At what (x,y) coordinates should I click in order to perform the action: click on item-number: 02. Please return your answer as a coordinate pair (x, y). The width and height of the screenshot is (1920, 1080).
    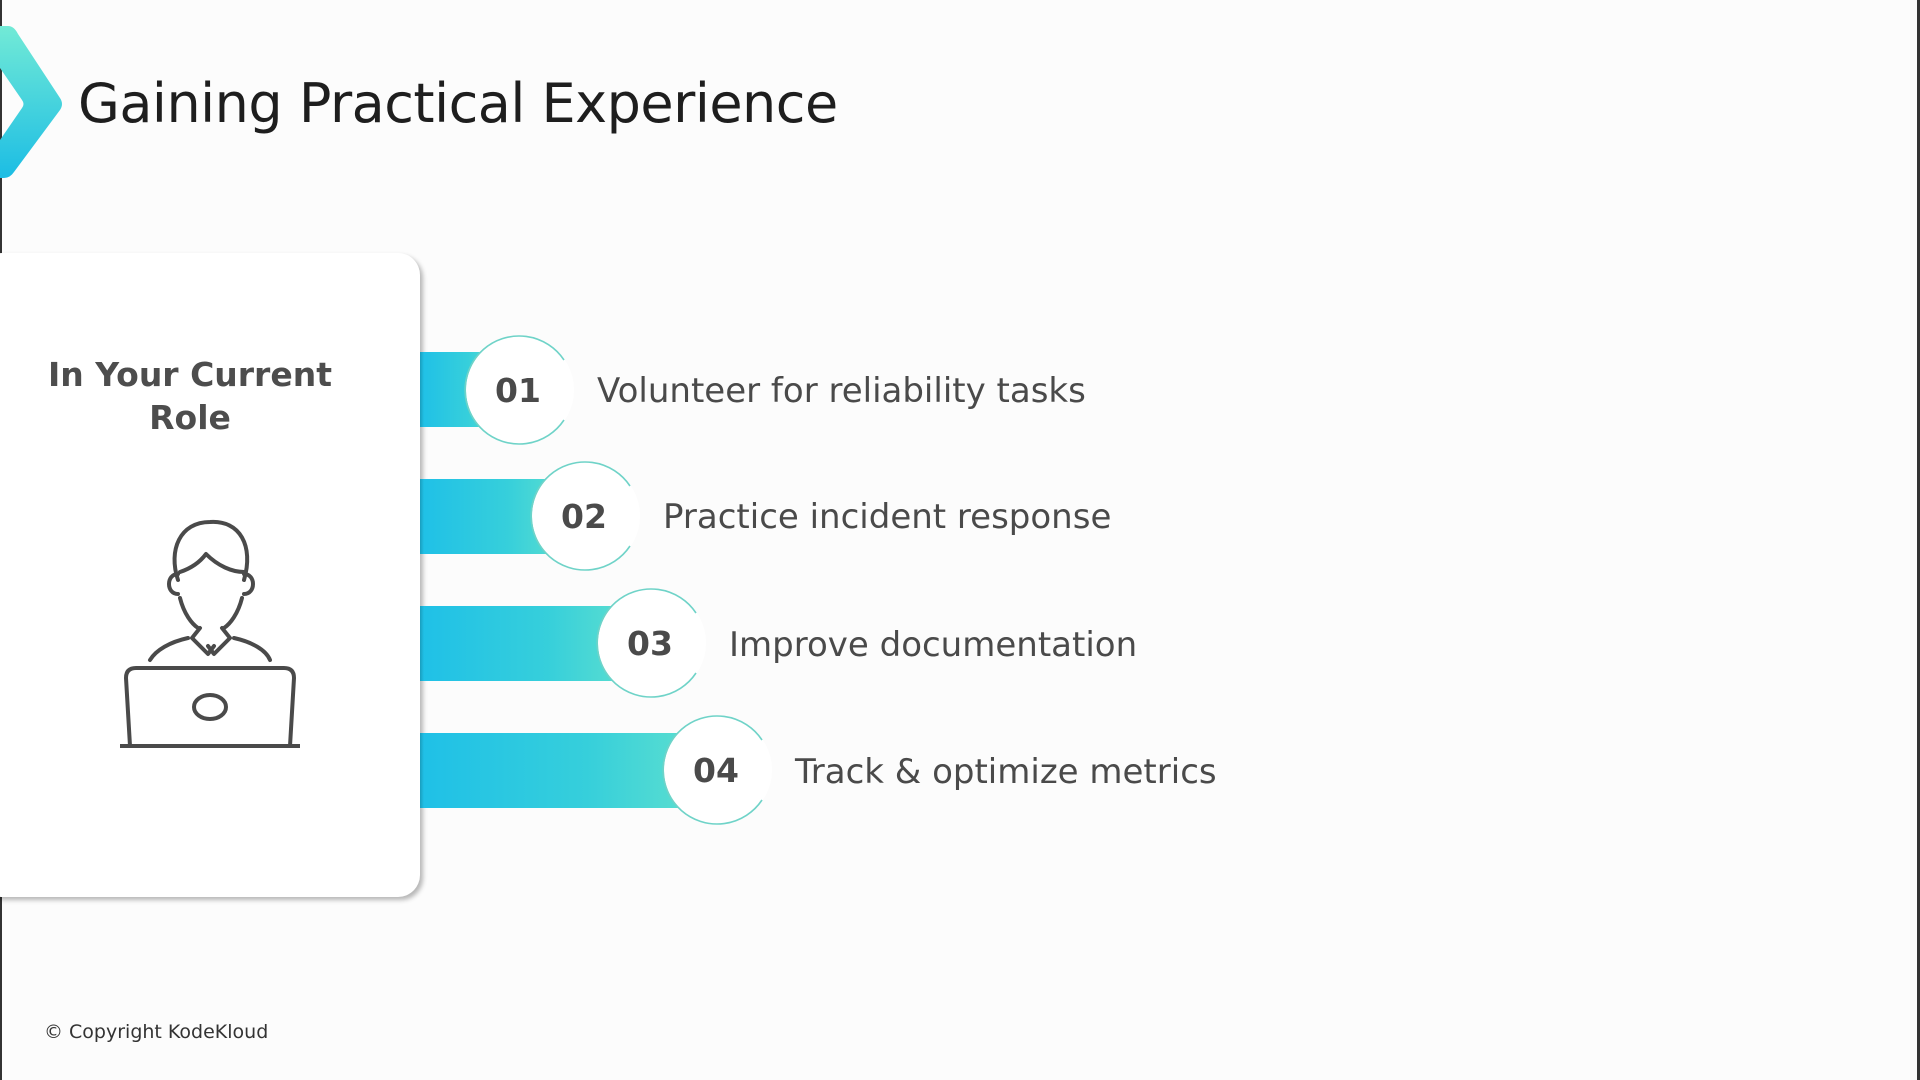
    Looking at the image, I should click on (584, 516).